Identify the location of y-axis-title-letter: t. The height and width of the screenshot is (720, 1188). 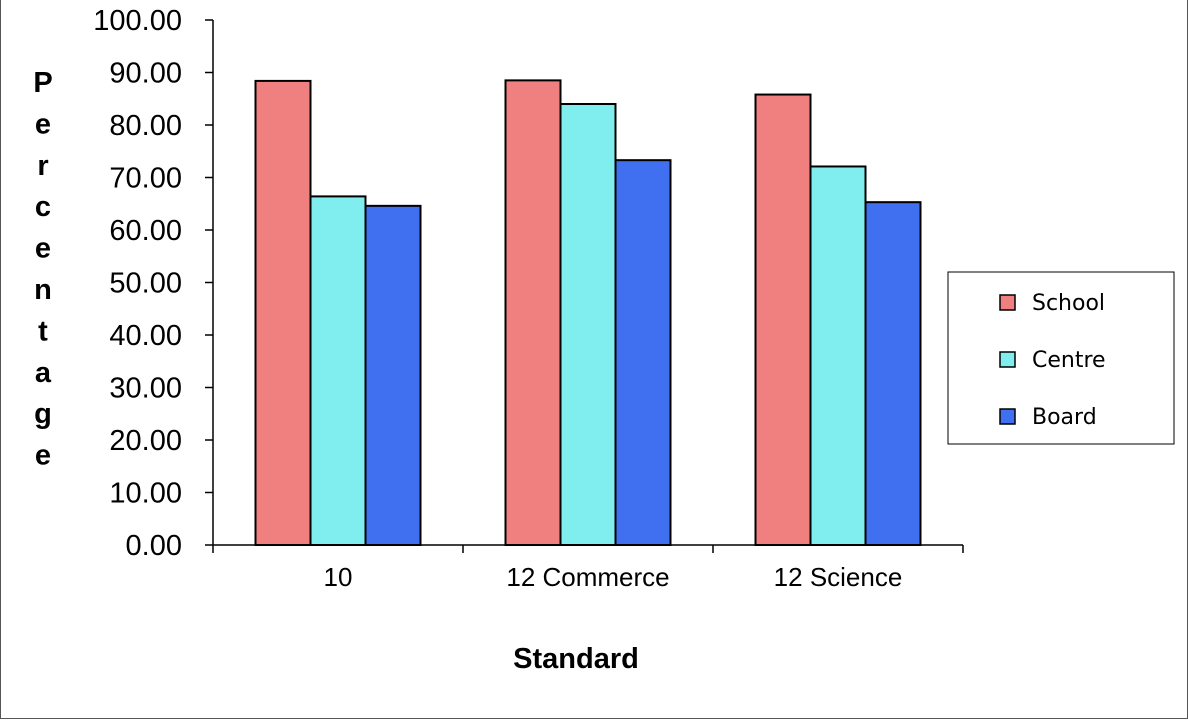
(43, 331).